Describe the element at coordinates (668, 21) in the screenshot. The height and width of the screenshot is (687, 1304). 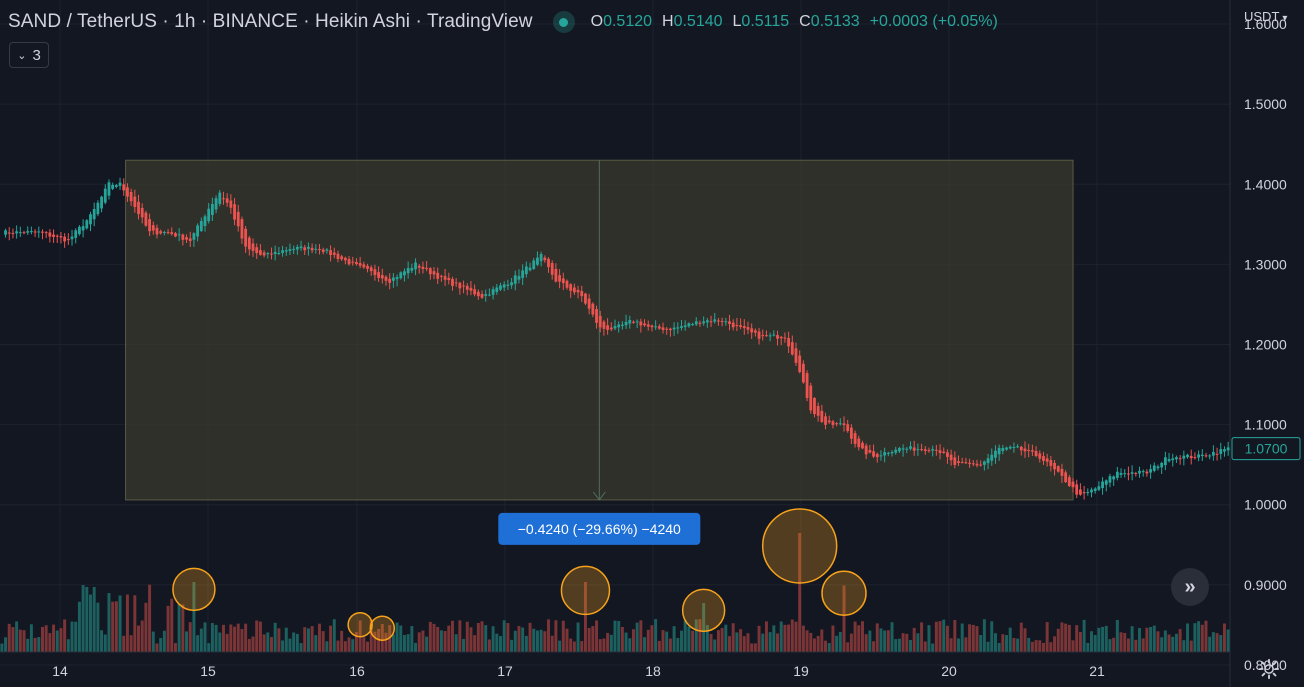
I see `ohlc-key: H` at that location.